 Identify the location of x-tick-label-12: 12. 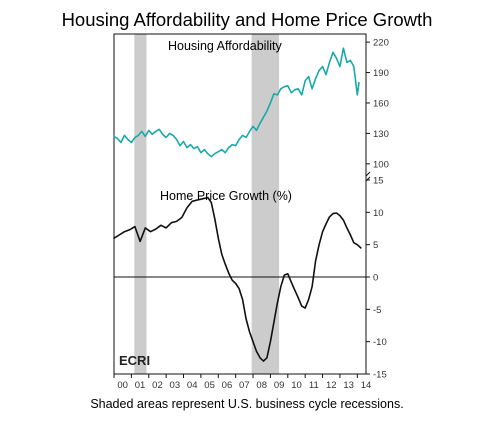
(331, 385).